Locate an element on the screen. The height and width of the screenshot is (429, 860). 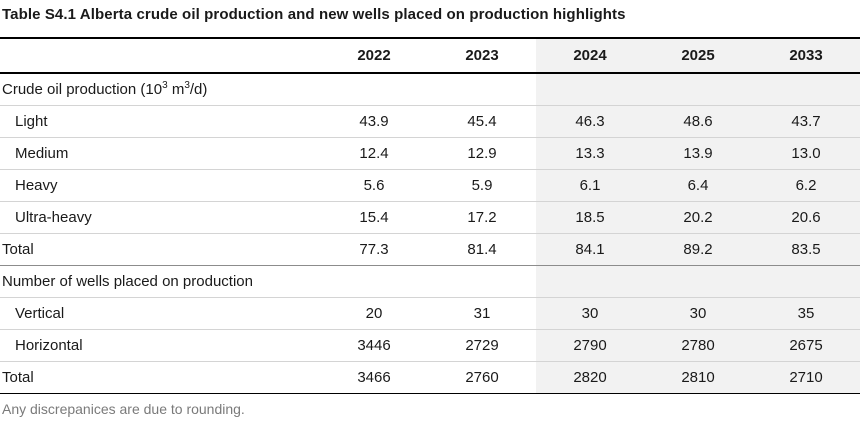
cell-value: 20.2 is located at coordinates (698, 217).